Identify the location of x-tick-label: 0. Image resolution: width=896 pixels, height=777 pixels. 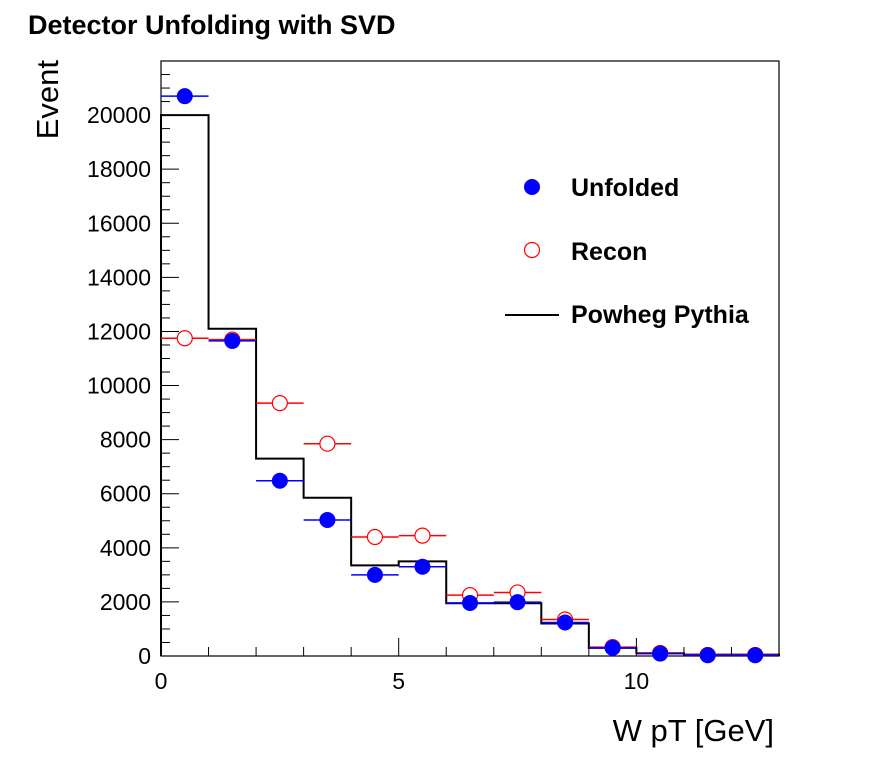
(161, 681).